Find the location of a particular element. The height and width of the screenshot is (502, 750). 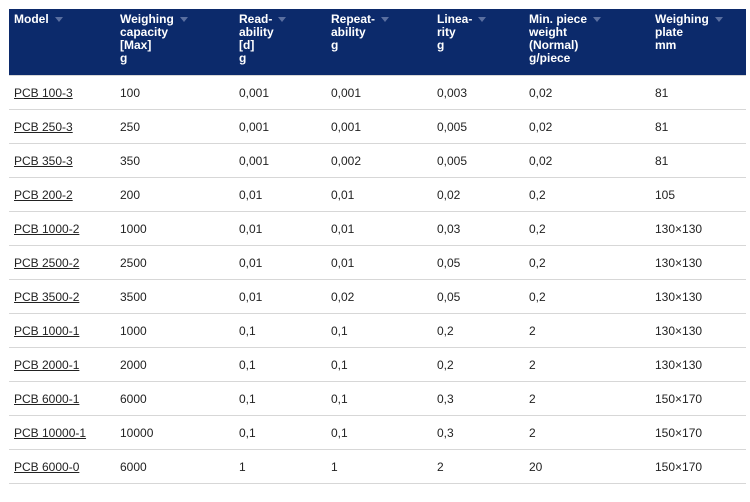

column-header: Weighing capacity [Max] g is located at coordinates (174, 42).